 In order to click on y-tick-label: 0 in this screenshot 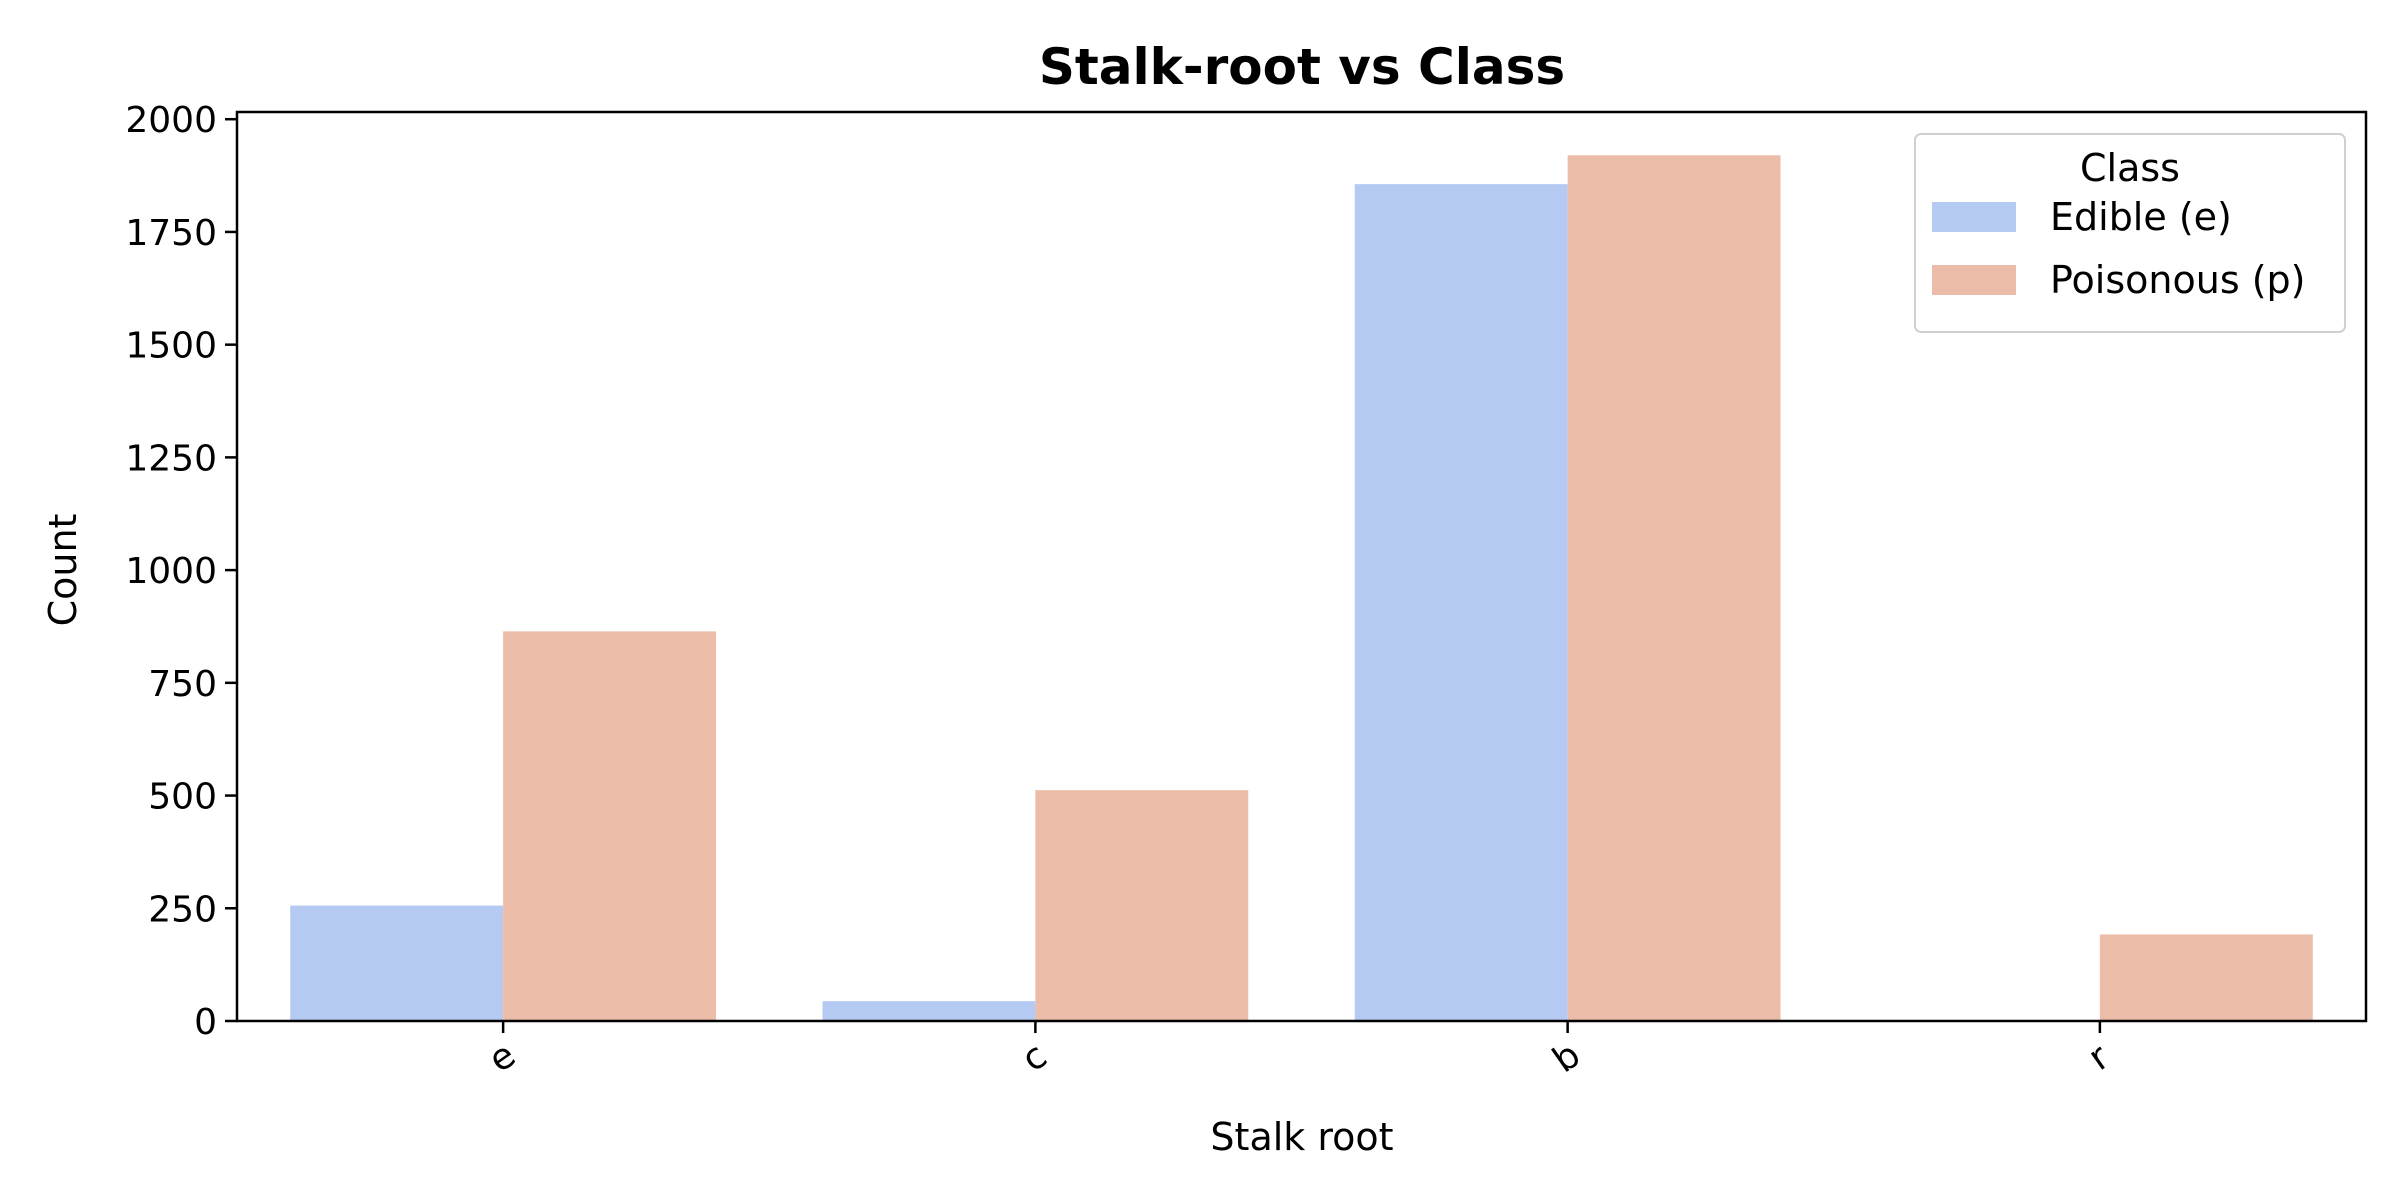, I will do `click(205, 1022)`.